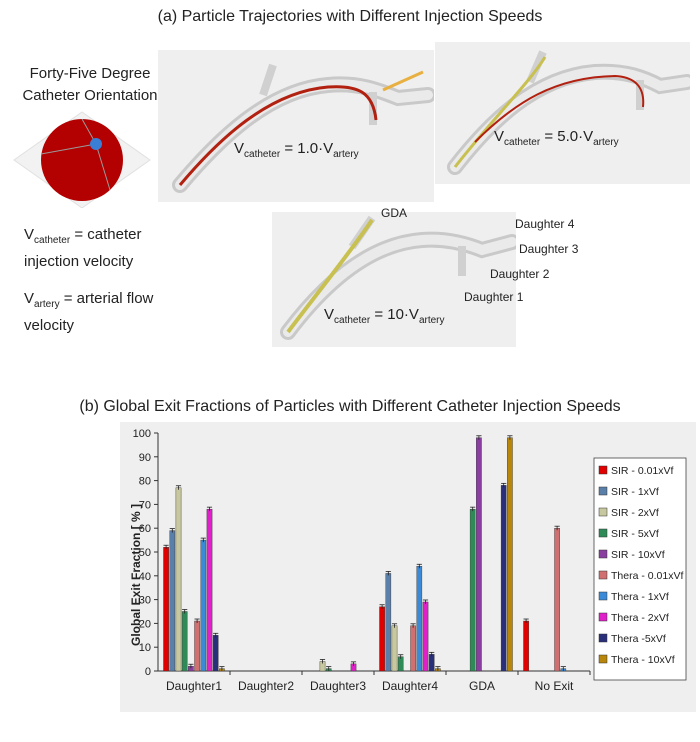  Describe the element at coordinates (647, 576) in the screenshot. I see `legend-label: Thera - 0.01xVf` at that location.